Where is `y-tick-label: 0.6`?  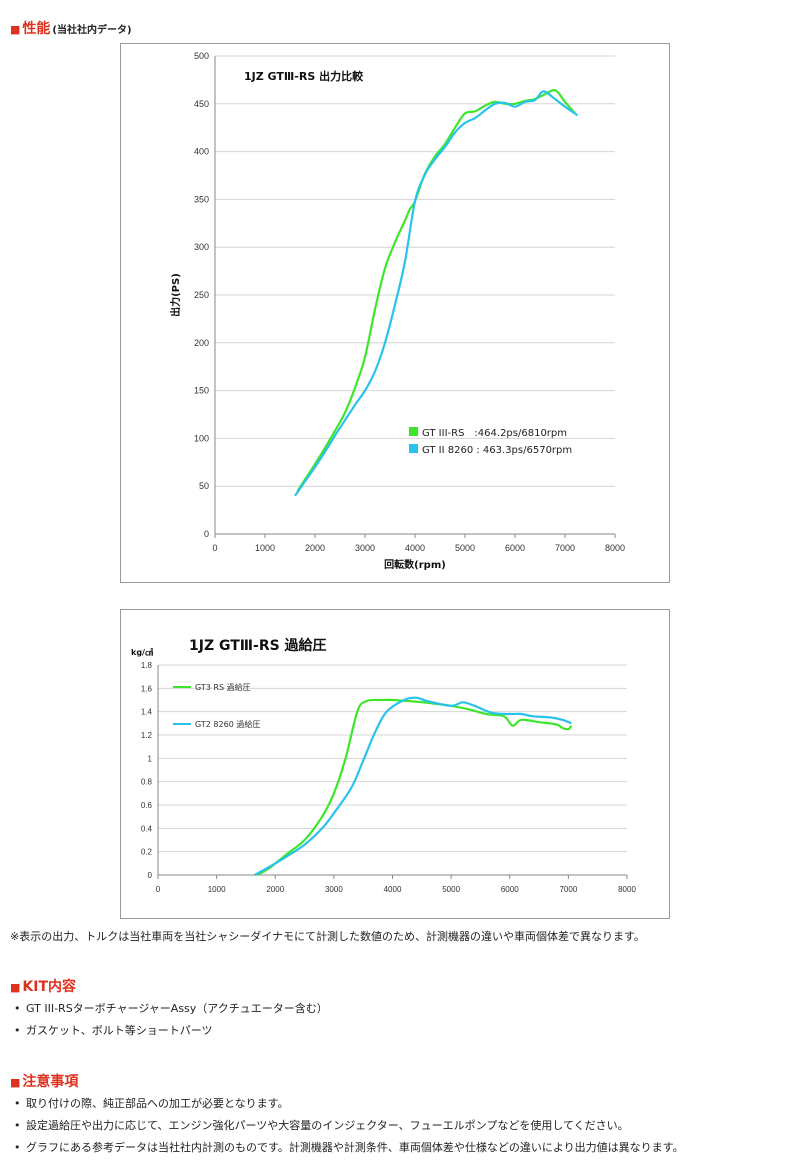
y-tick-label: 0.6 is located at coordinates (147, 805).